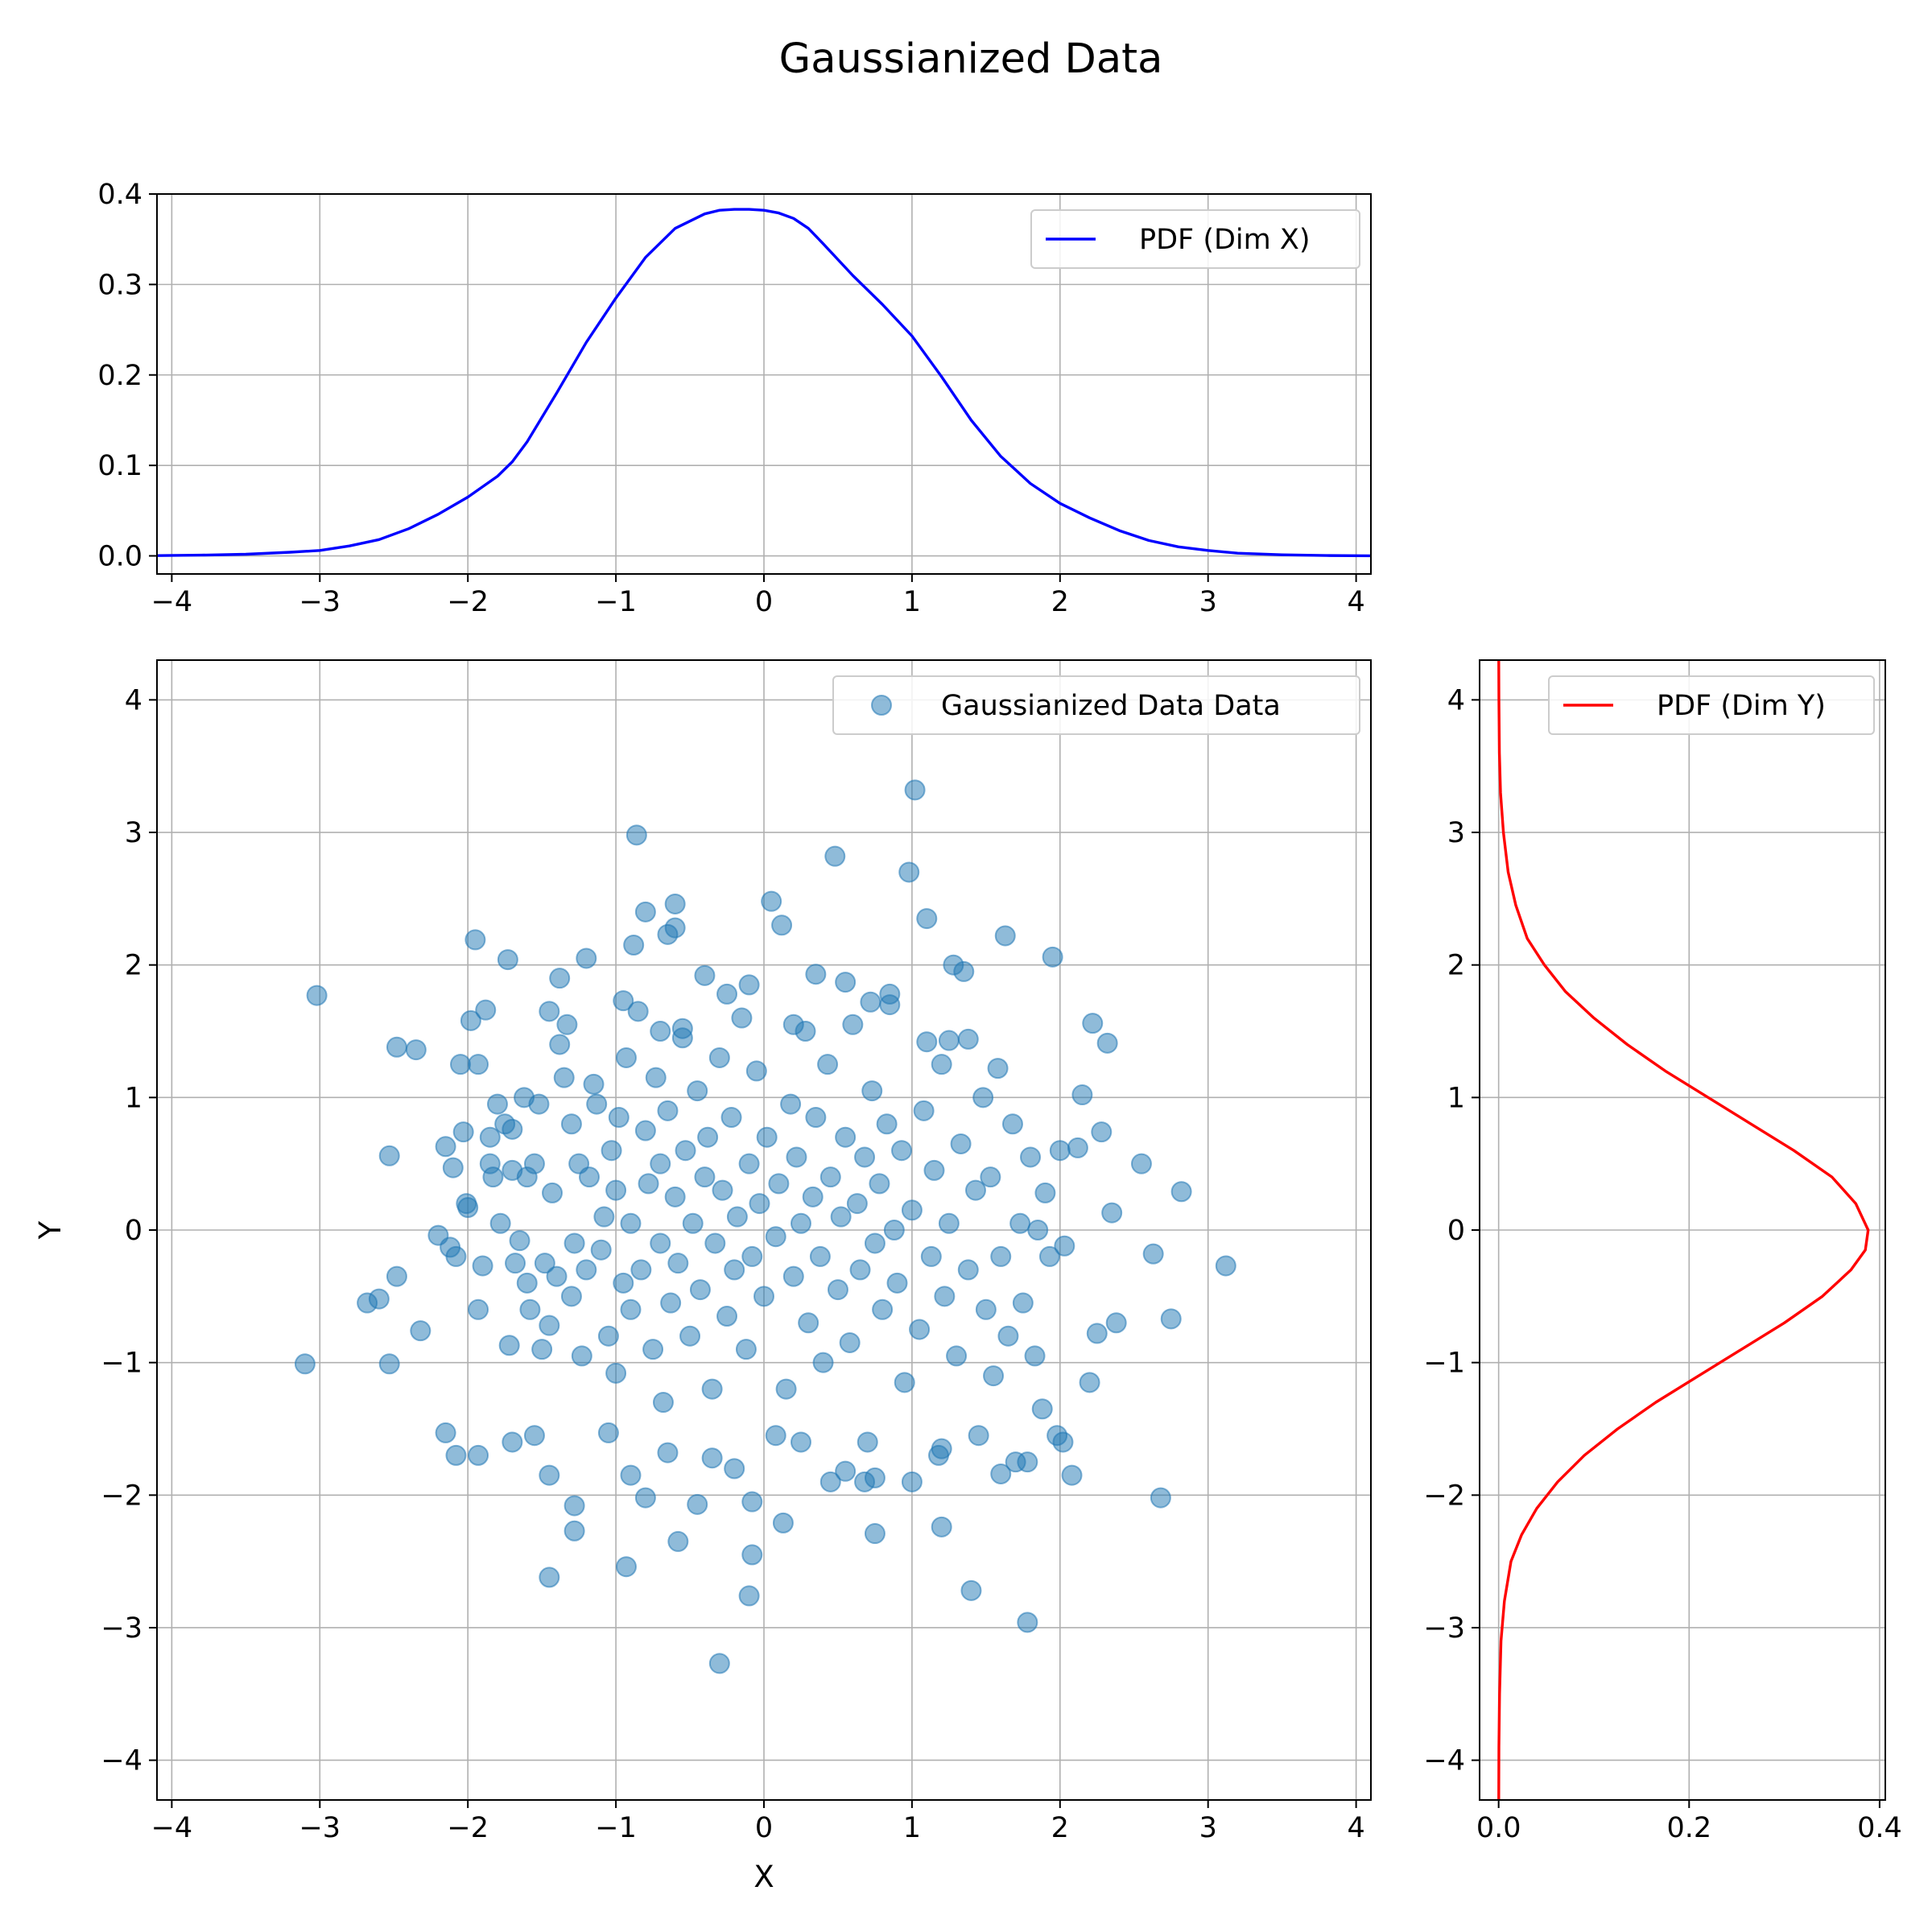  Describe the element at coordinates (1444, 1496) in the screenshot. I see `right-ytick-label: −2` at that location.